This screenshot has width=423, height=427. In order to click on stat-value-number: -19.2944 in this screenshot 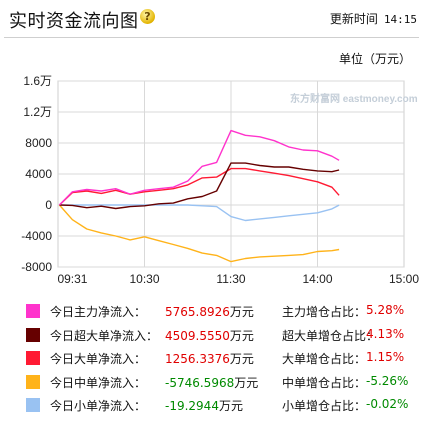, I will do `click(192, 406)`.